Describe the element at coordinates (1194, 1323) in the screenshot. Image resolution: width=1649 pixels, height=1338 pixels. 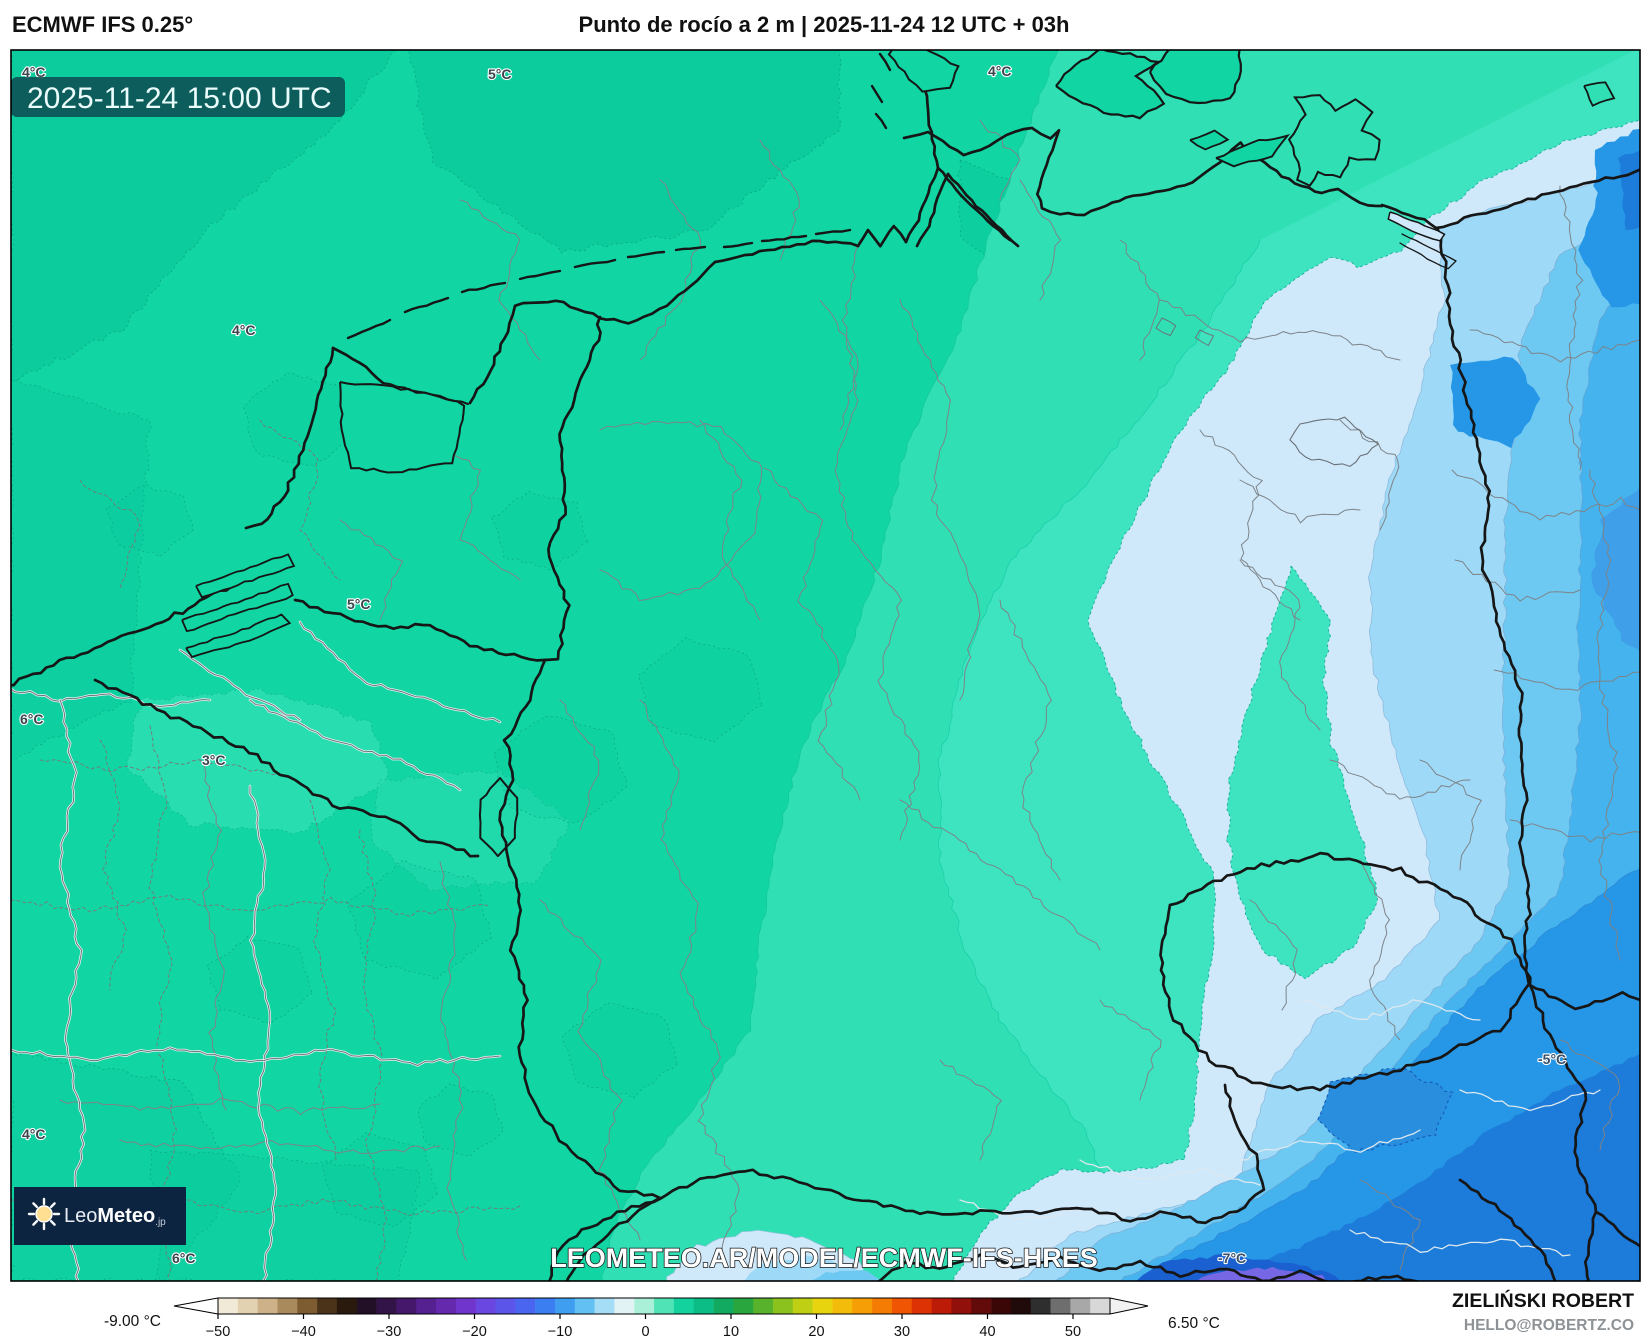
I see `svg-text: 6.50 °C` at that location.